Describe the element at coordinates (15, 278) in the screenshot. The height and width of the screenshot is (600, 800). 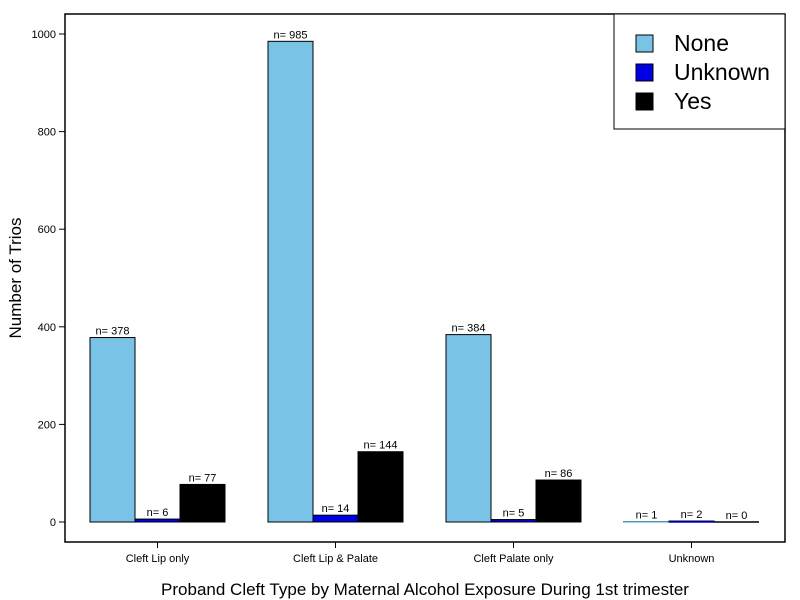
I see `y-axis-title: Number of Trios` at that location.